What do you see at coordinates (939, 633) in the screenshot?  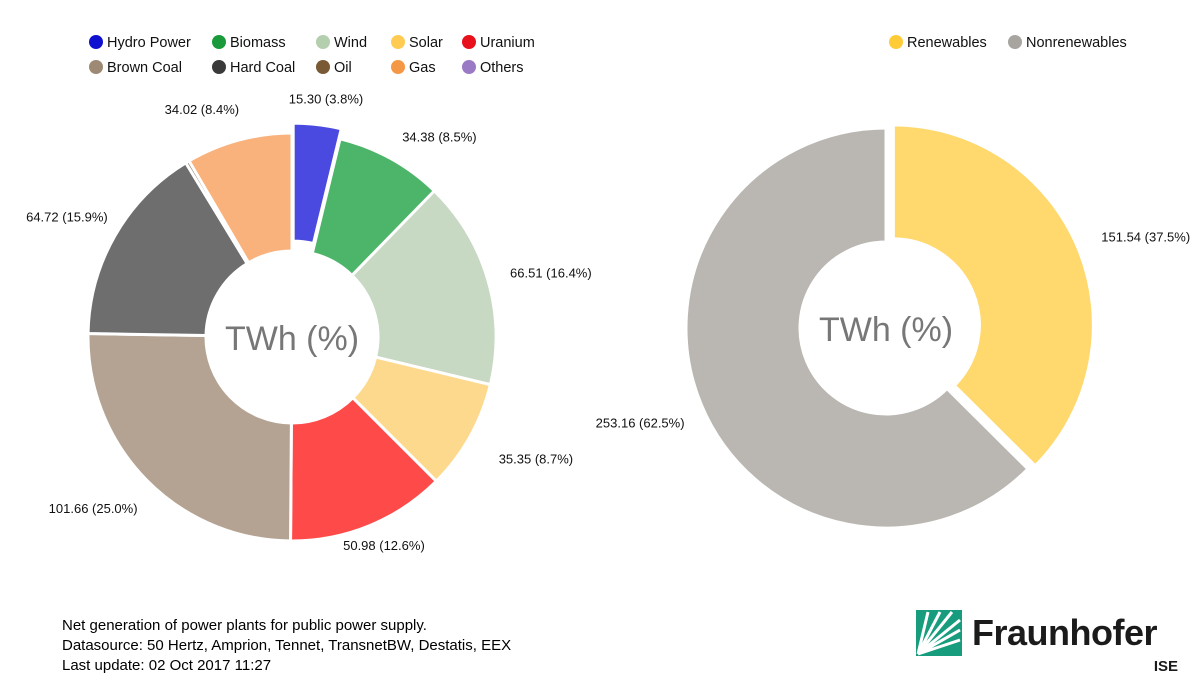 I see `fraunhofer-logo-icon` at bounding box center [939, 633].